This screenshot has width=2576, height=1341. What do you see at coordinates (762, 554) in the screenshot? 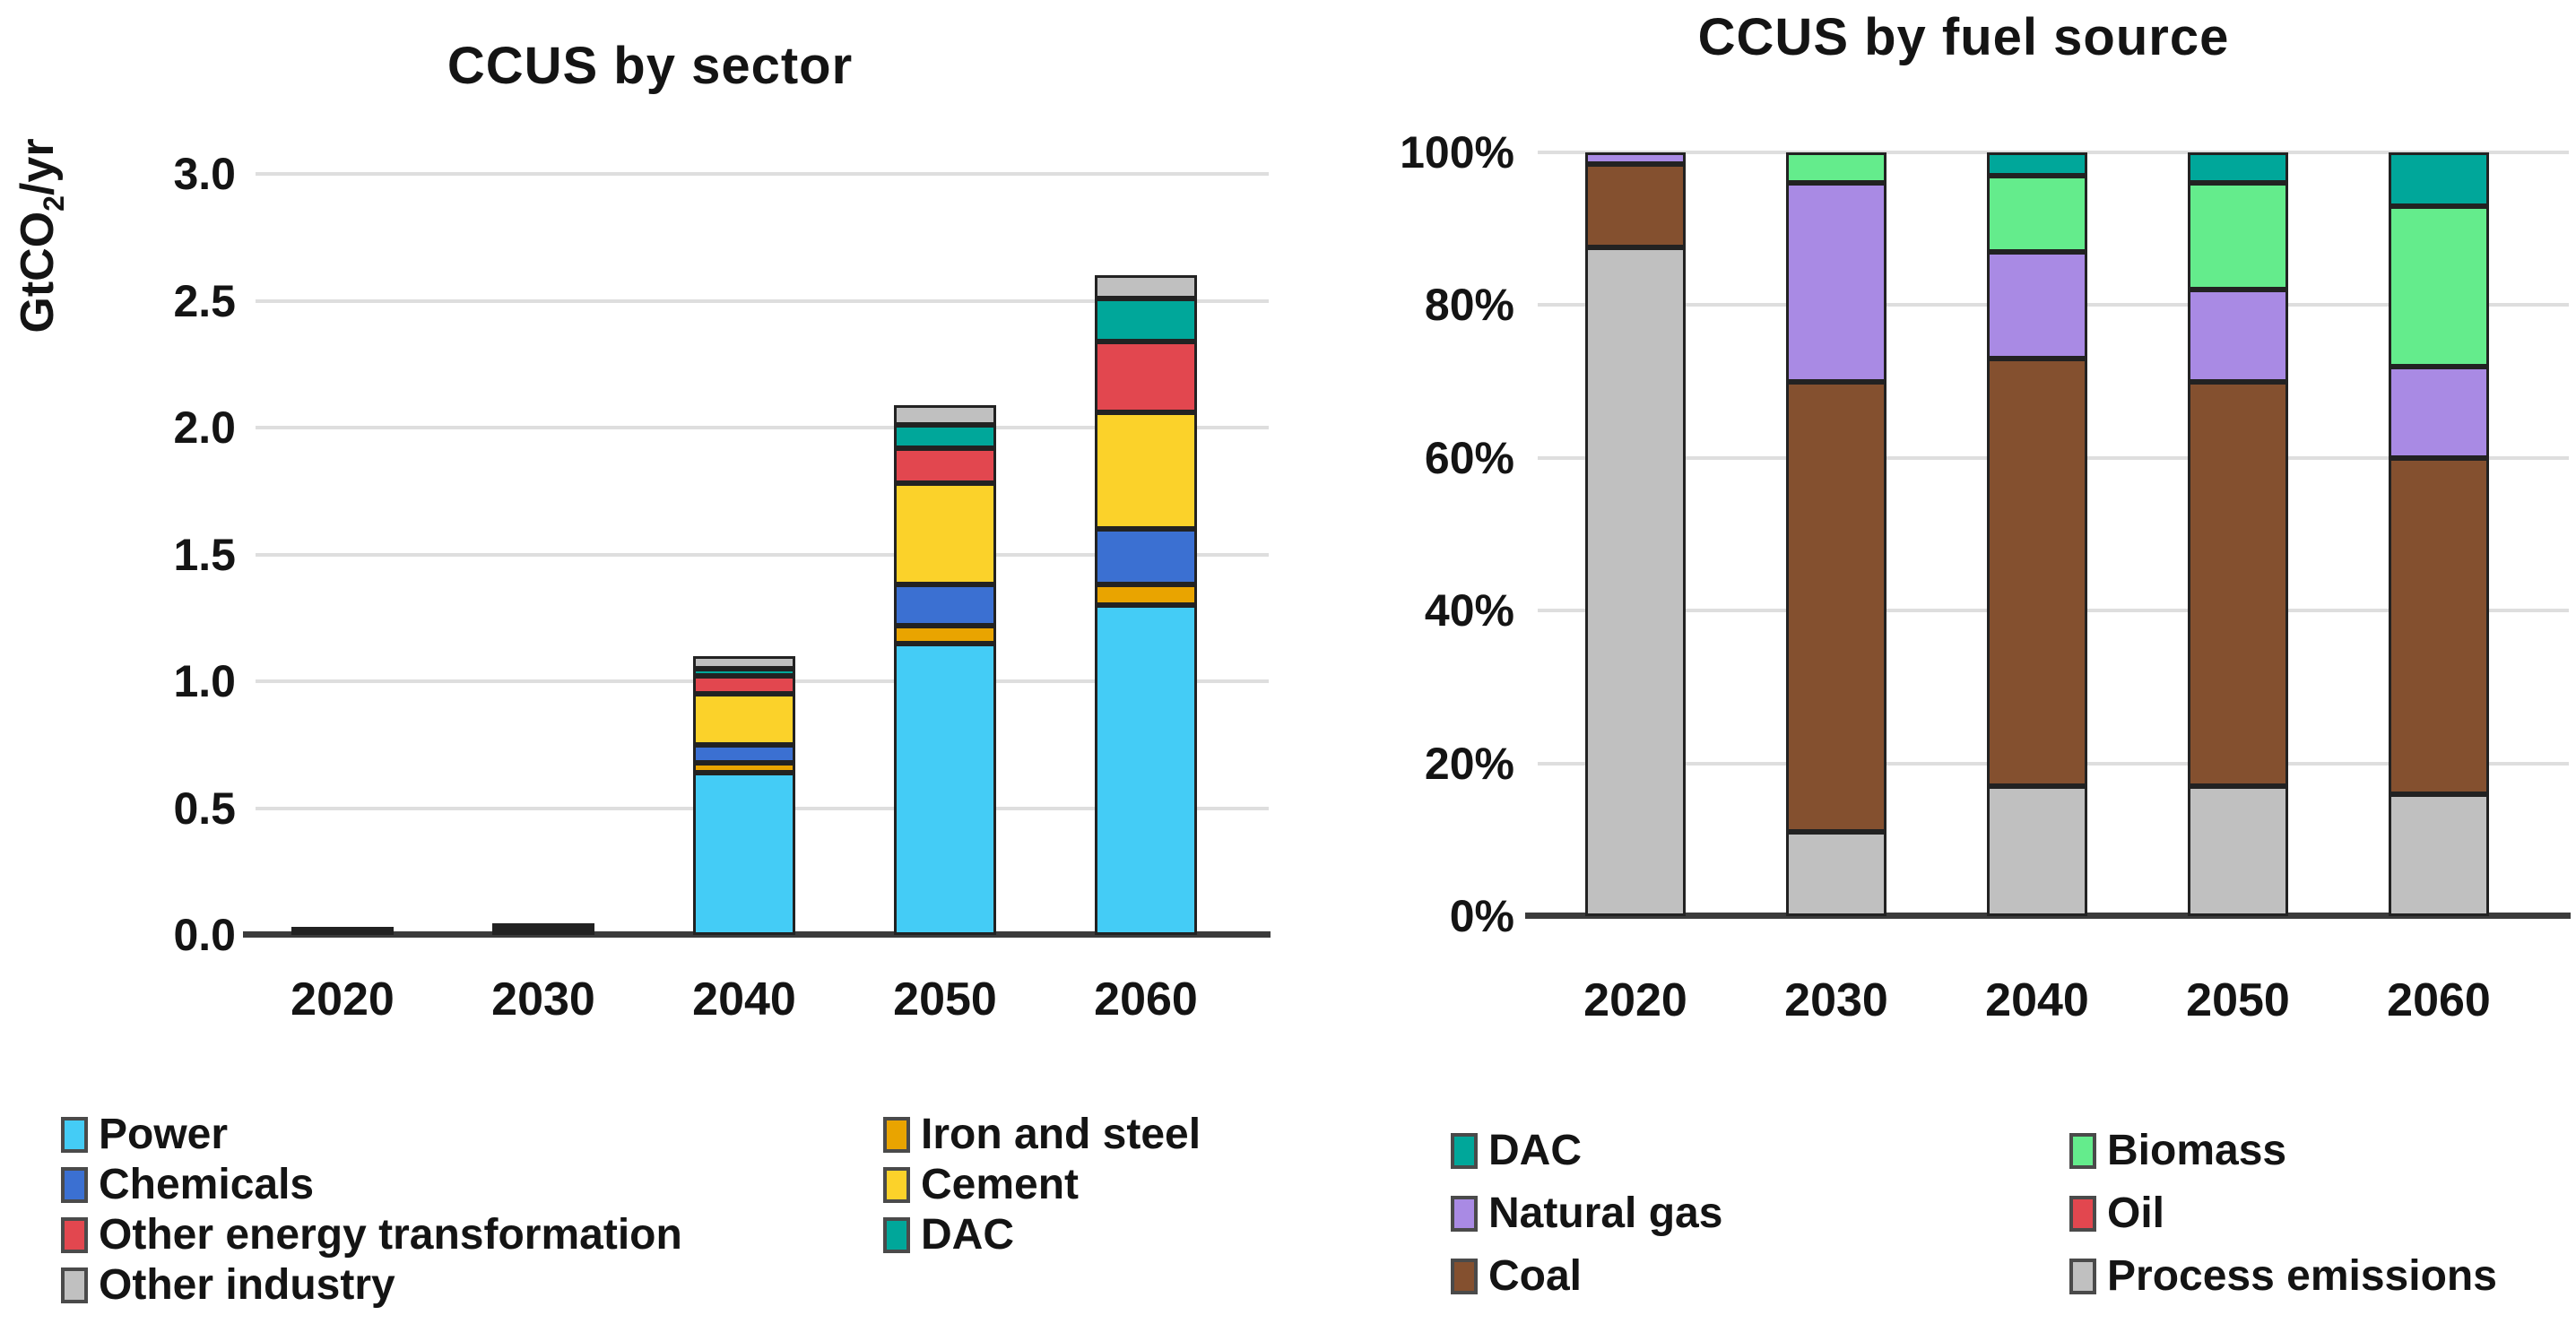
I see `gridline-1.5` at bounding box center [762, 554].